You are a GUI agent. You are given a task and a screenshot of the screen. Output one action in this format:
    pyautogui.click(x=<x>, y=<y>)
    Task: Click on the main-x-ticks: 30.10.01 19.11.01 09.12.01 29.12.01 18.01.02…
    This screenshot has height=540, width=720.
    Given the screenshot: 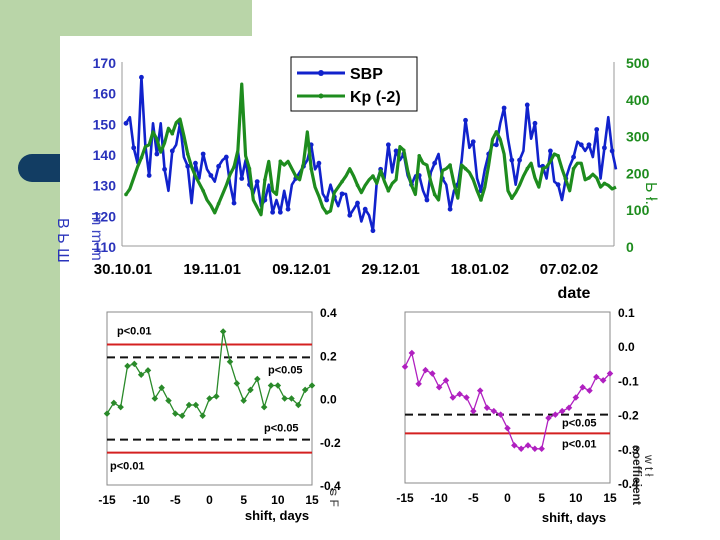 What is the action you would take?
    pyautogui.click(x=346, y=269)
    